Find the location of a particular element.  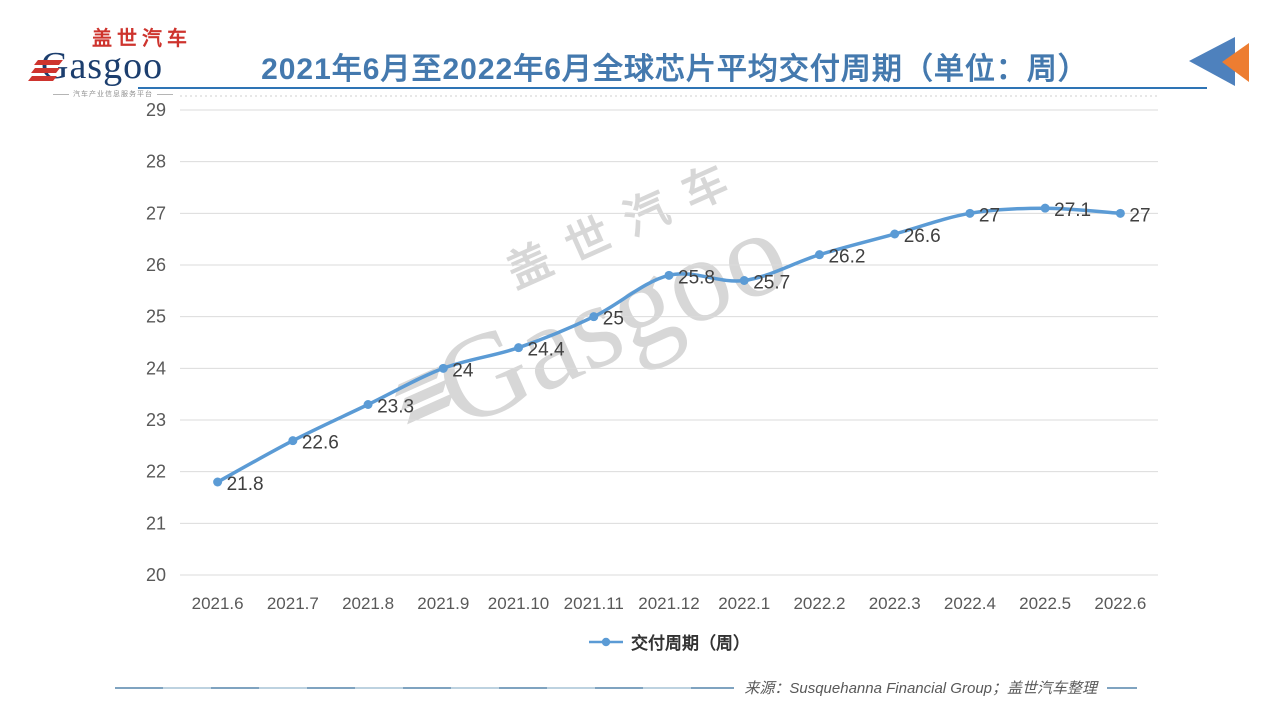

data-label: 22.6 is located at coordinates (320, 443).